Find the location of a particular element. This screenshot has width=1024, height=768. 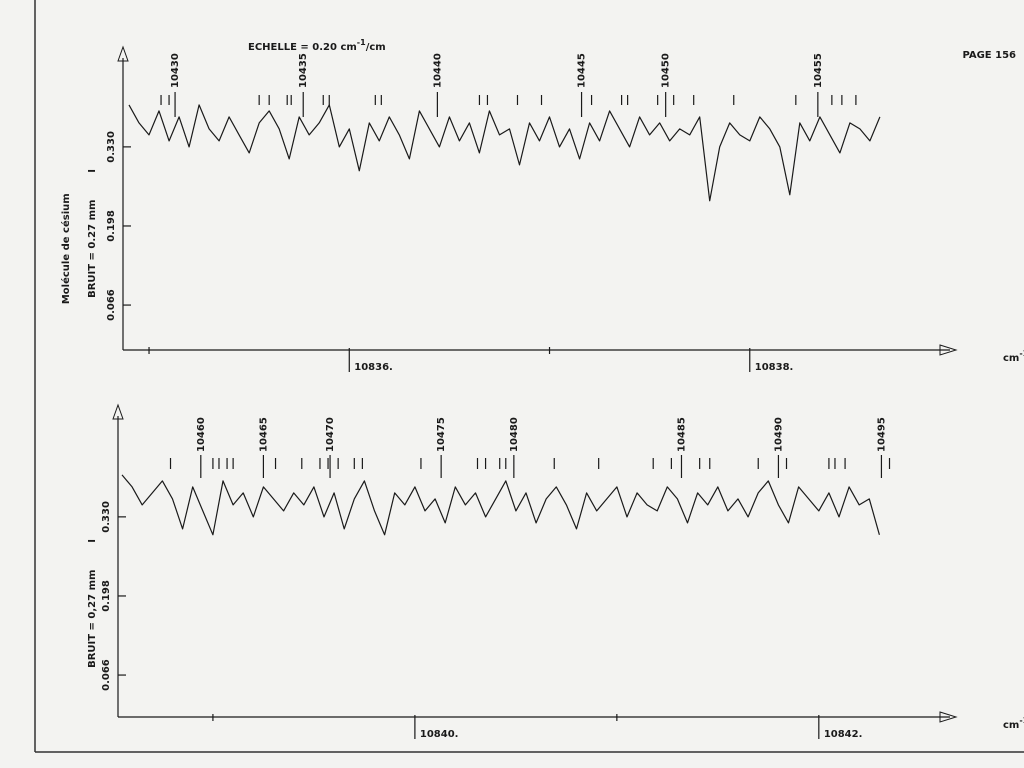

y-axis-label: Molécule de césium is located at coordinates (66, 248).